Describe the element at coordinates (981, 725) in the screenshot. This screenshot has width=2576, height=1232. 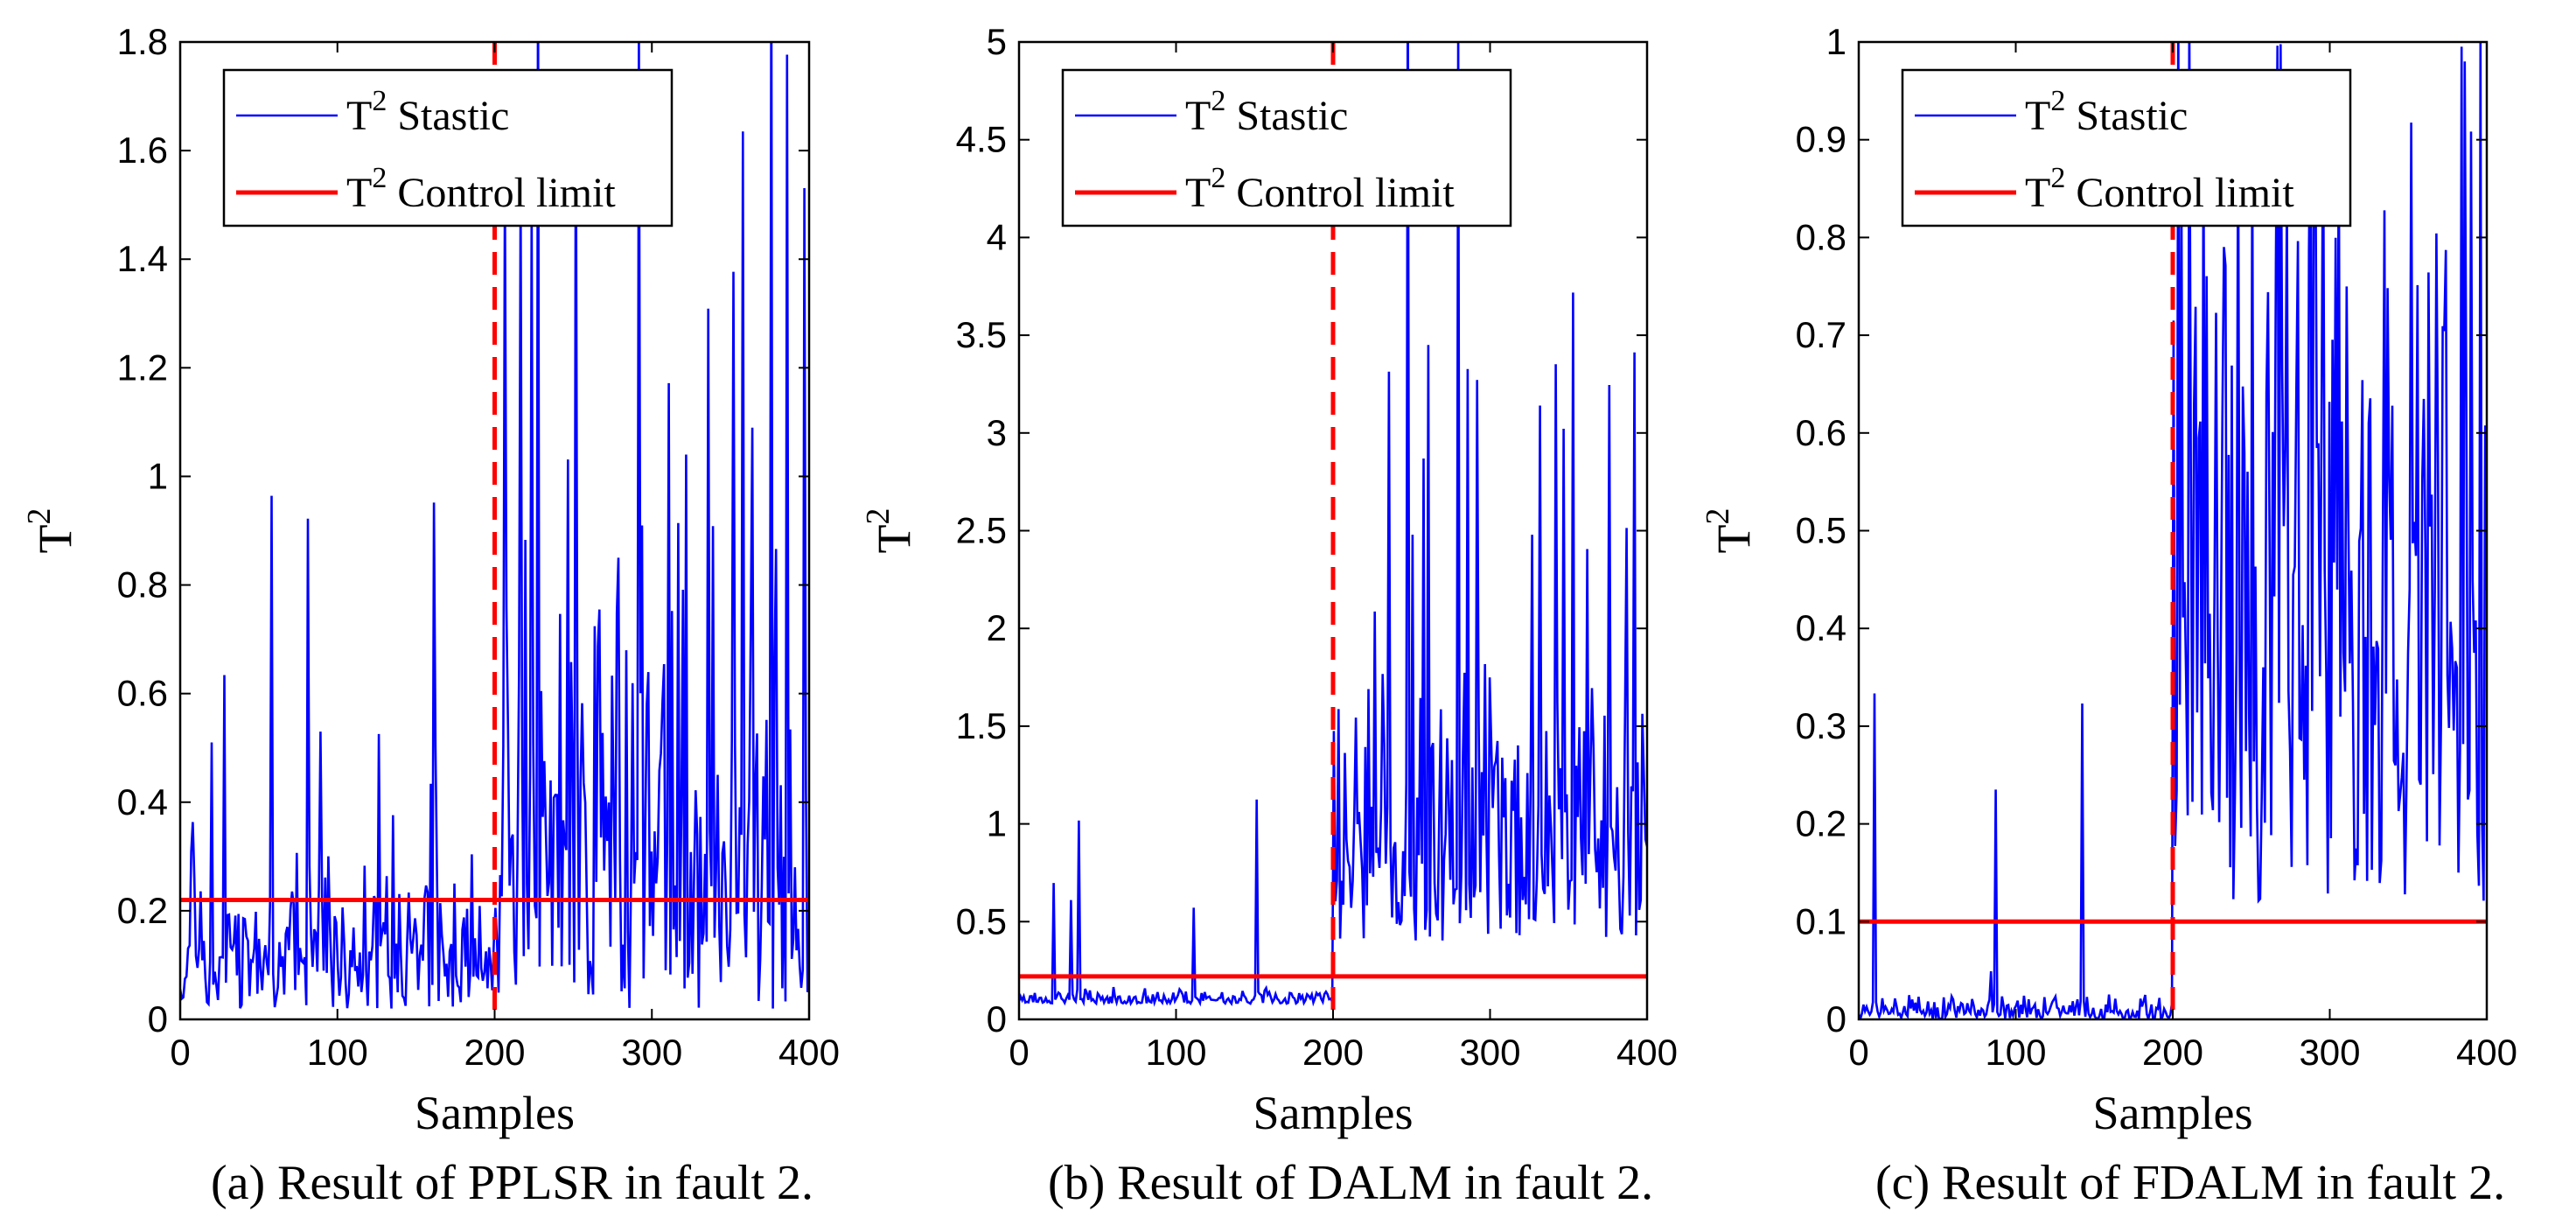
I see `y-tick-label: 1.5` at that location.